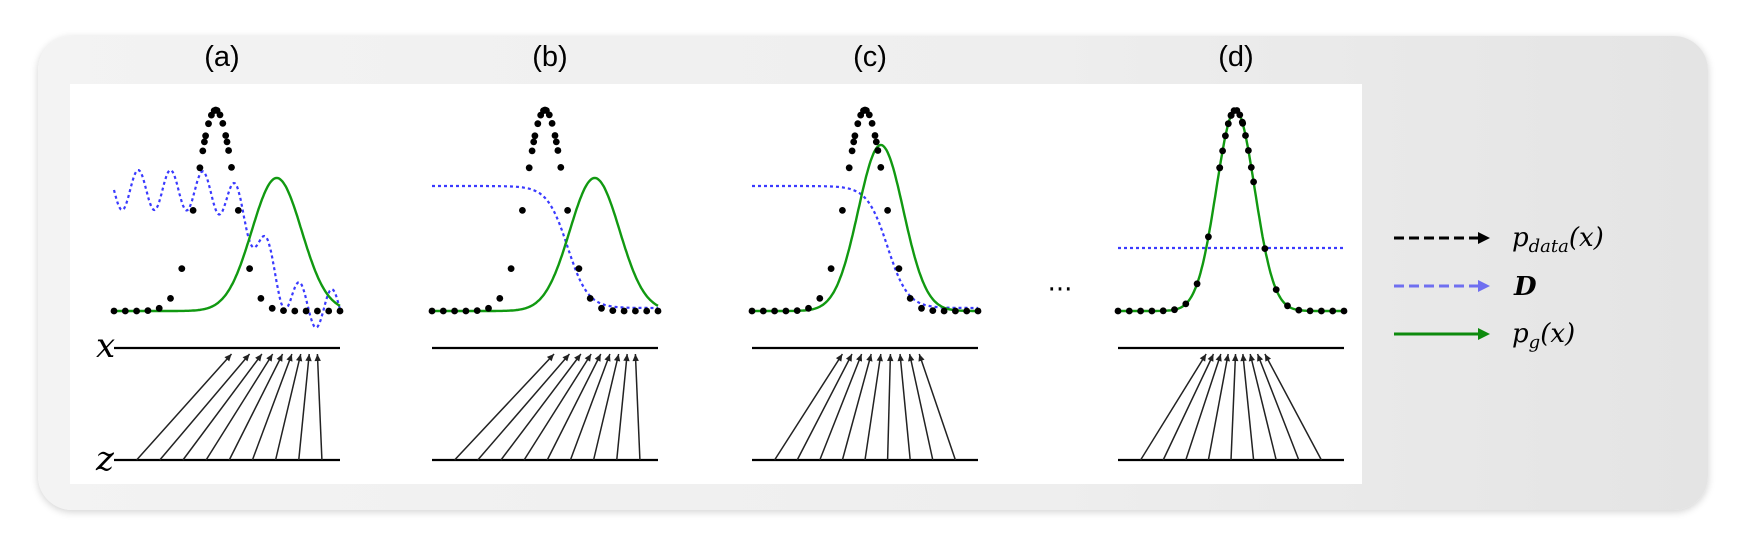 Image resolution: width=1744 pixels, height=546 pixels. I want to click on ellipsis: ···, so click(1060, 290).